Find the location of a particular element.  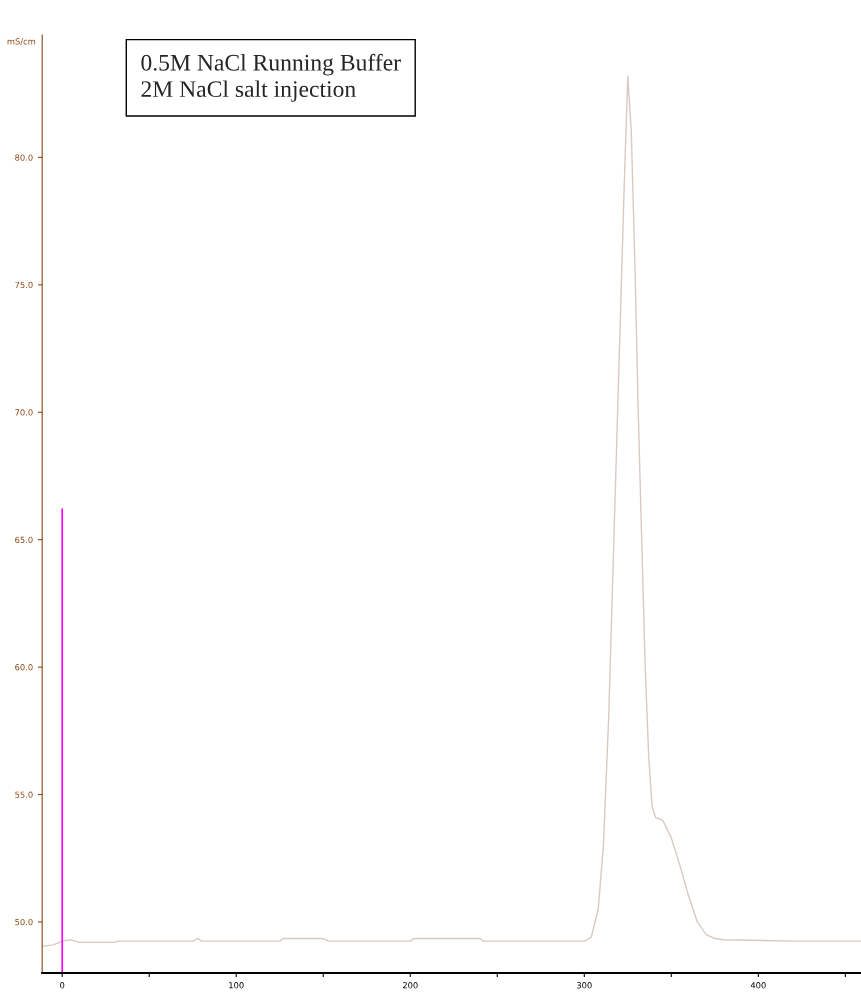

x-tick-label: 400 is located at coordinates (758, 985).